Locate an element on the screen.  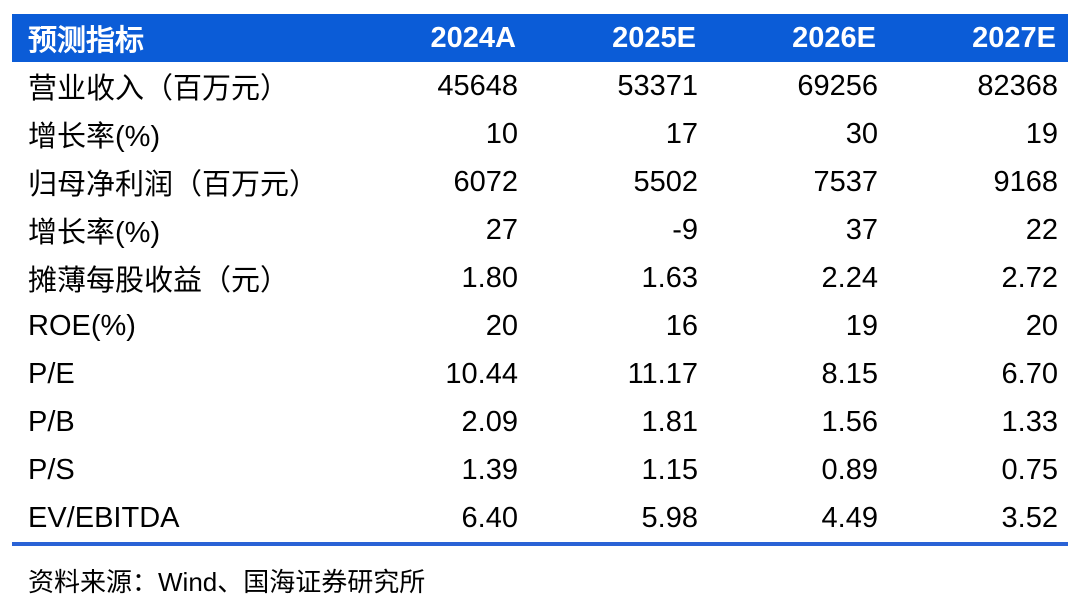
metric-value: 9168 is located at coordinates (1025, 181).